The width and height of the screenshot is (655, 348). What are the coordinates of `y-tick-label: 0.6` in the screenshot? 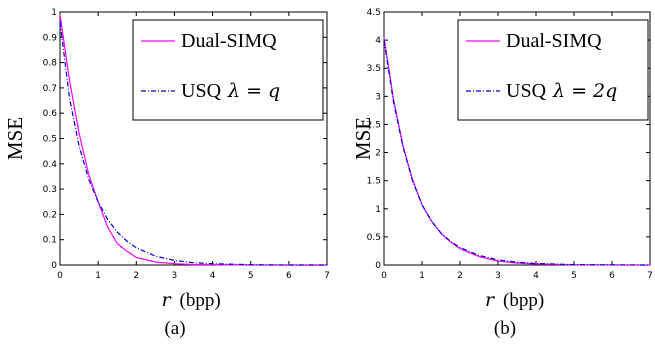 It's located at (50, 114).